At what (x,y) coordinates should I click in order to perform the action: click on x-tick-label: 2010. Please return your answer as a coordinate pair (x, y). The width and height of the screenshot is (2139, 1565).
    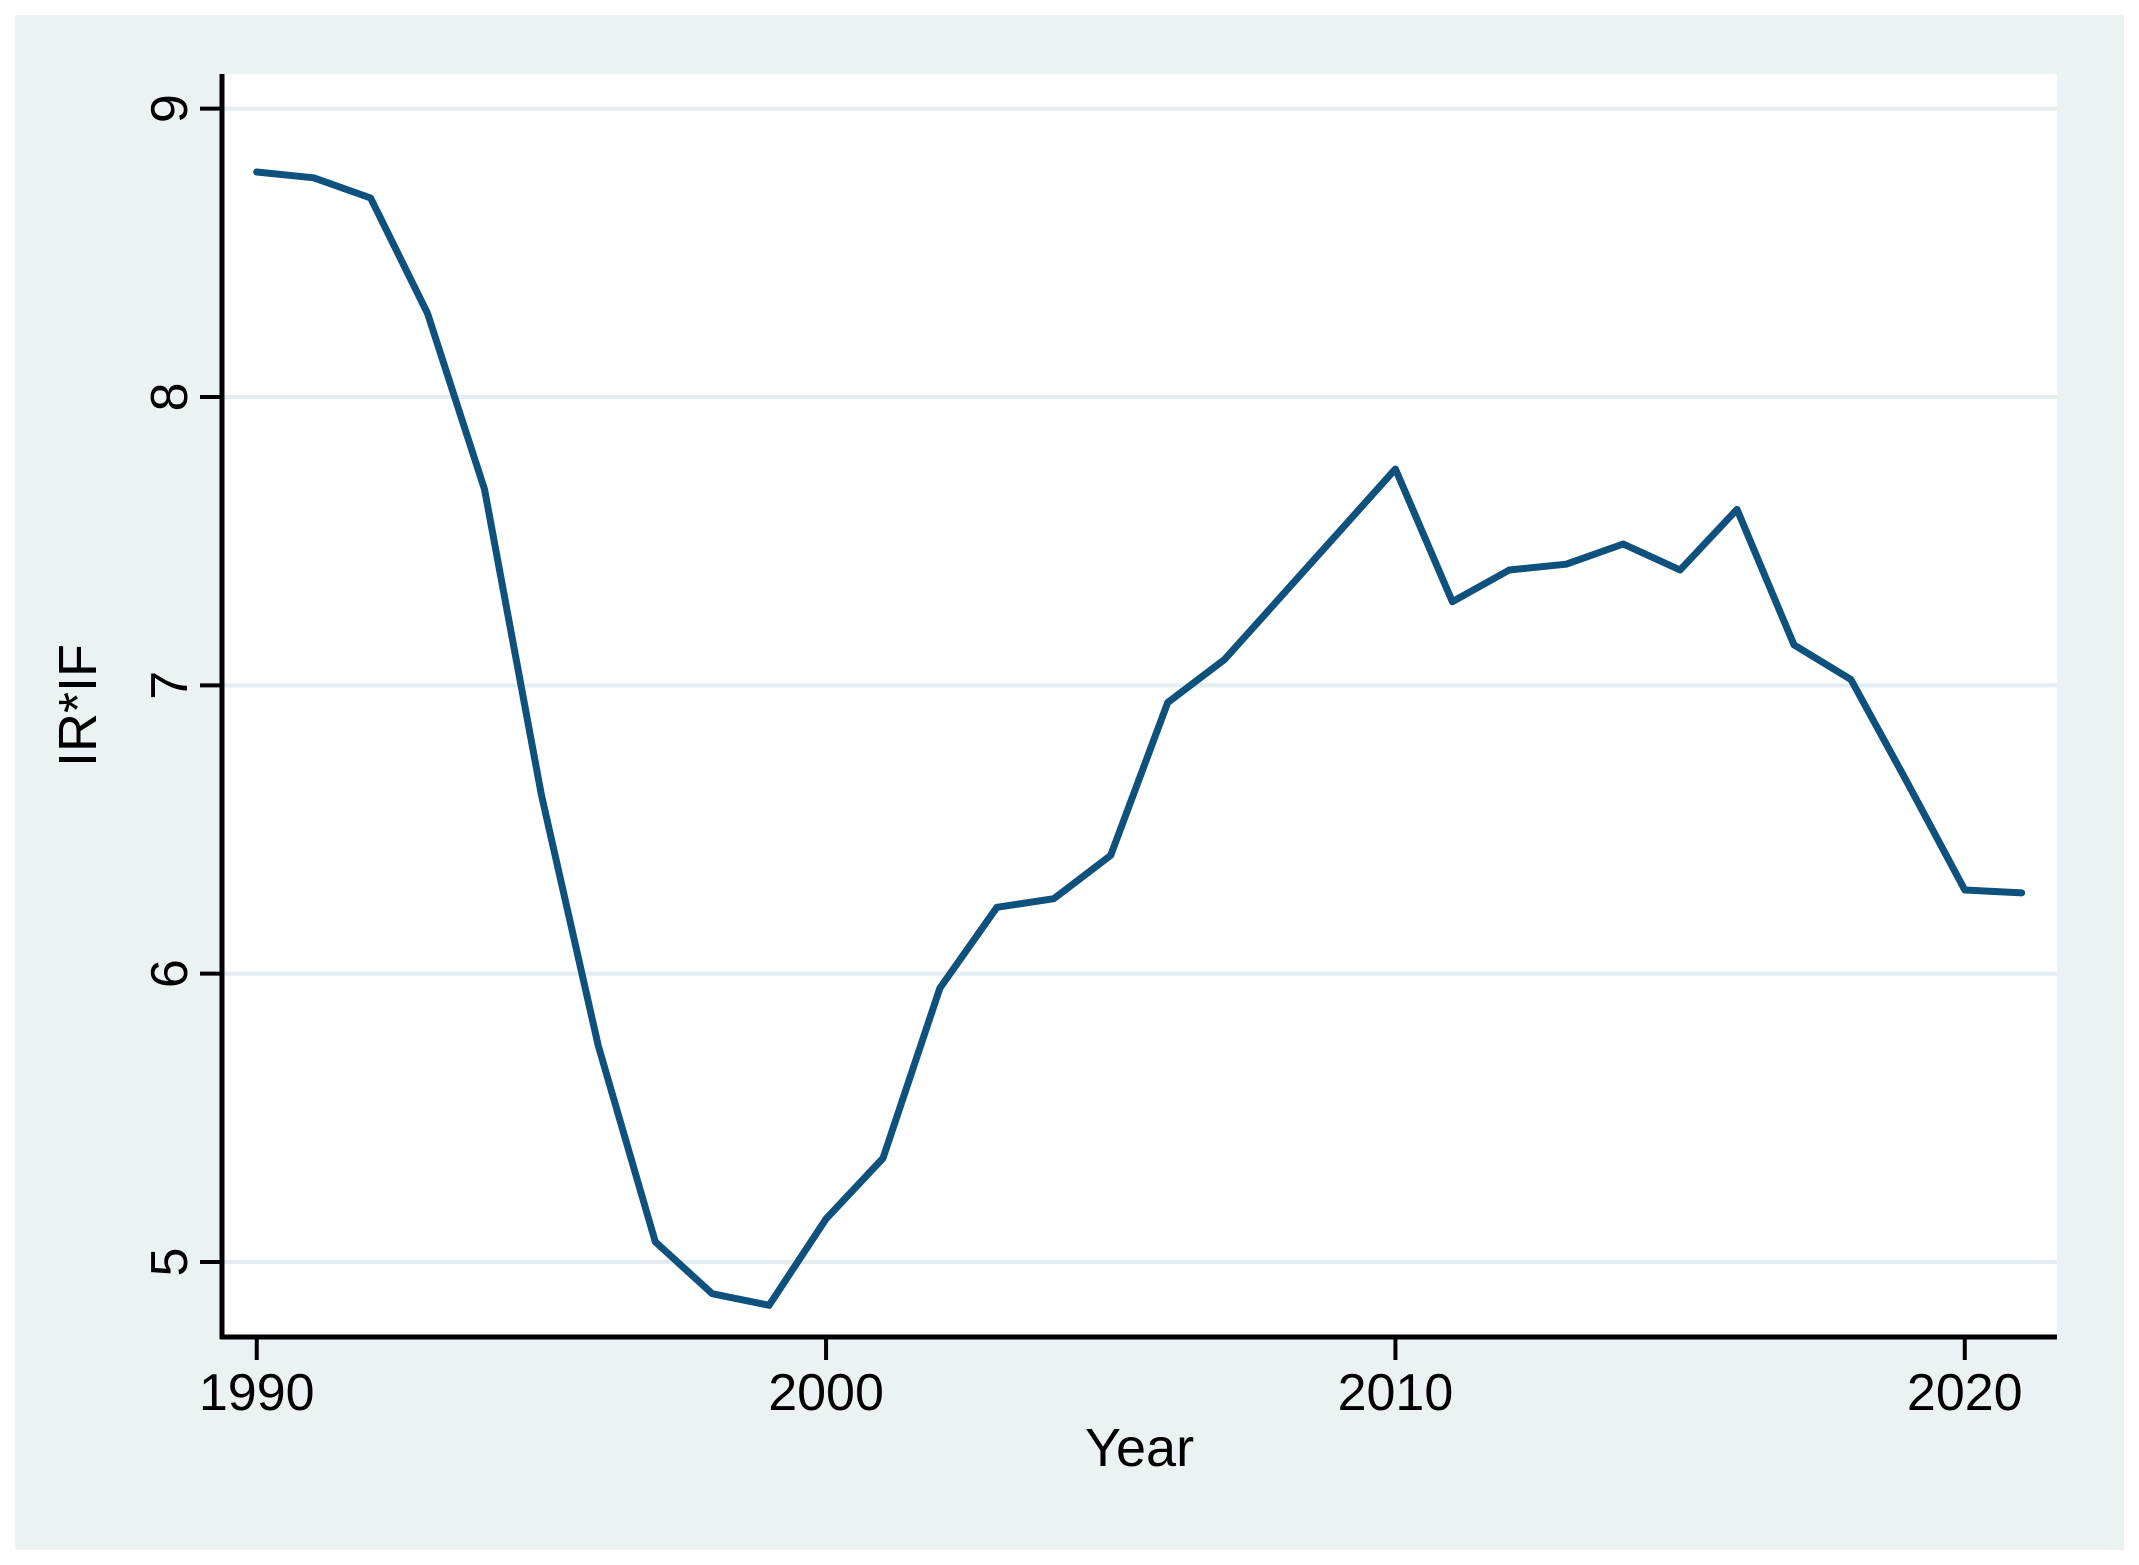
    Looking at the image, I should click on (1396, 1393).